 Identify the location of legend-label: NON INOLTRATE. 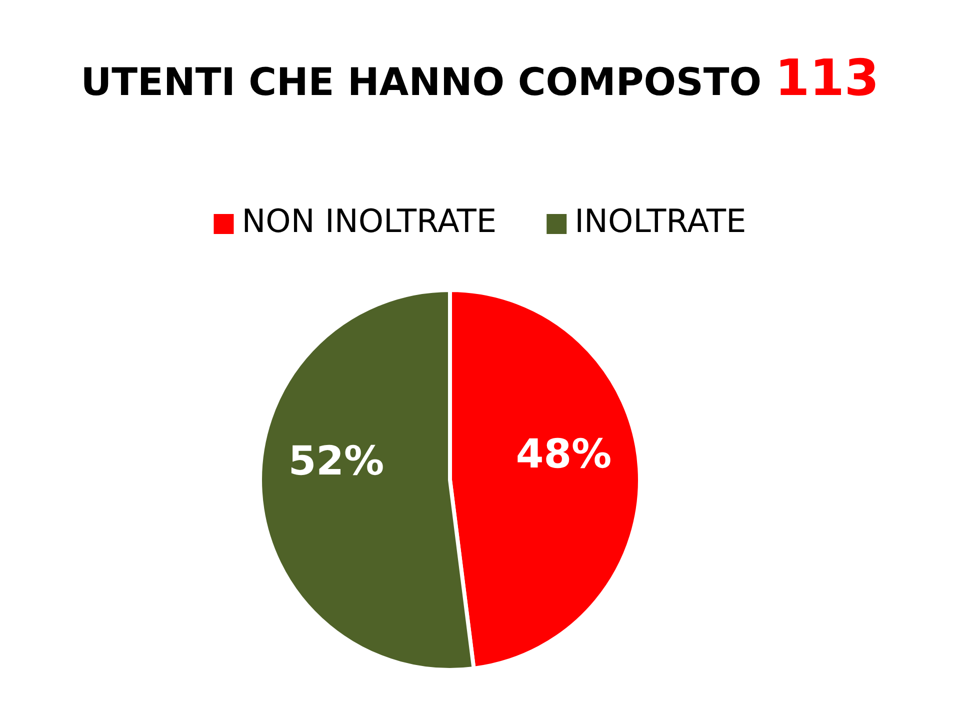
(369, 221).